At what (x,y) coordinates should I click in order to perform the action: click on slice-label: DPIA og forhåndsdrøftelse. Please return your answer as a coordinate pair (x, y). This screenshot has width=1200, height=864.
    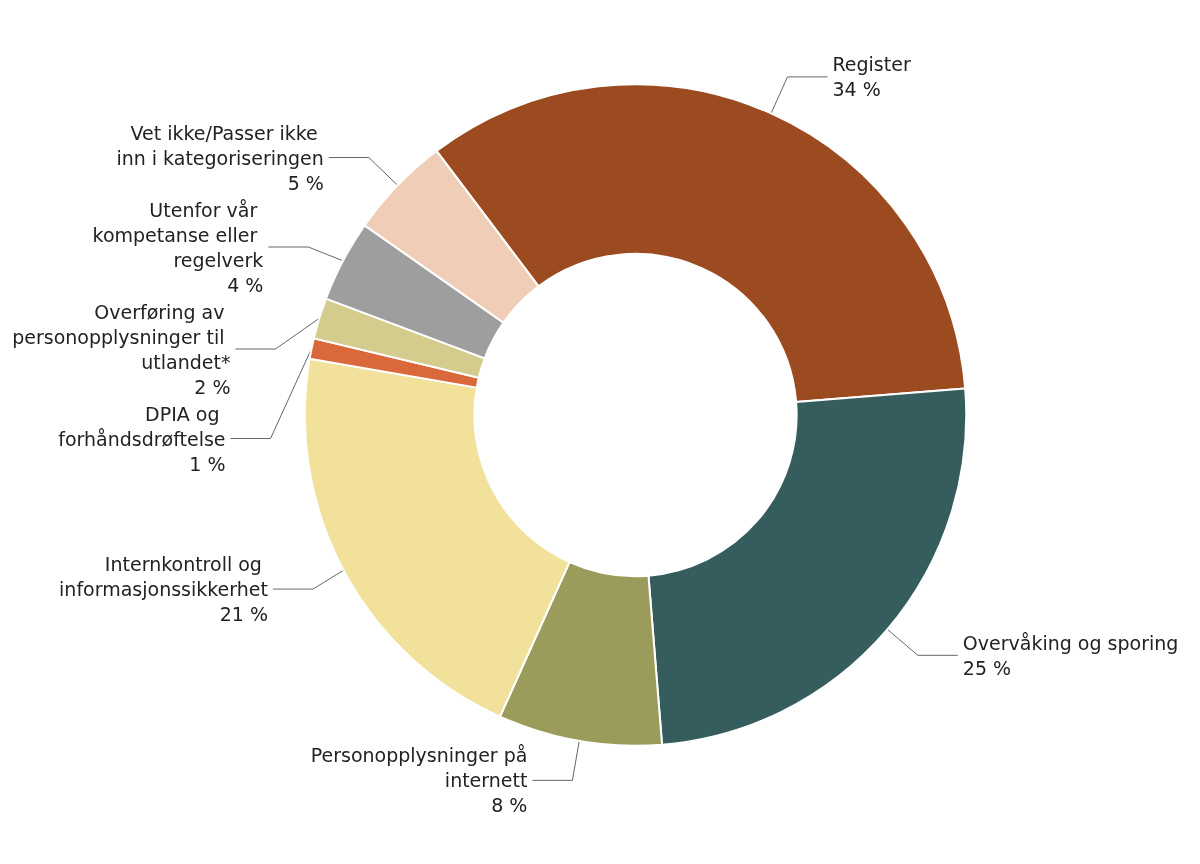
    Looking at the image, I should click on (142, 426).